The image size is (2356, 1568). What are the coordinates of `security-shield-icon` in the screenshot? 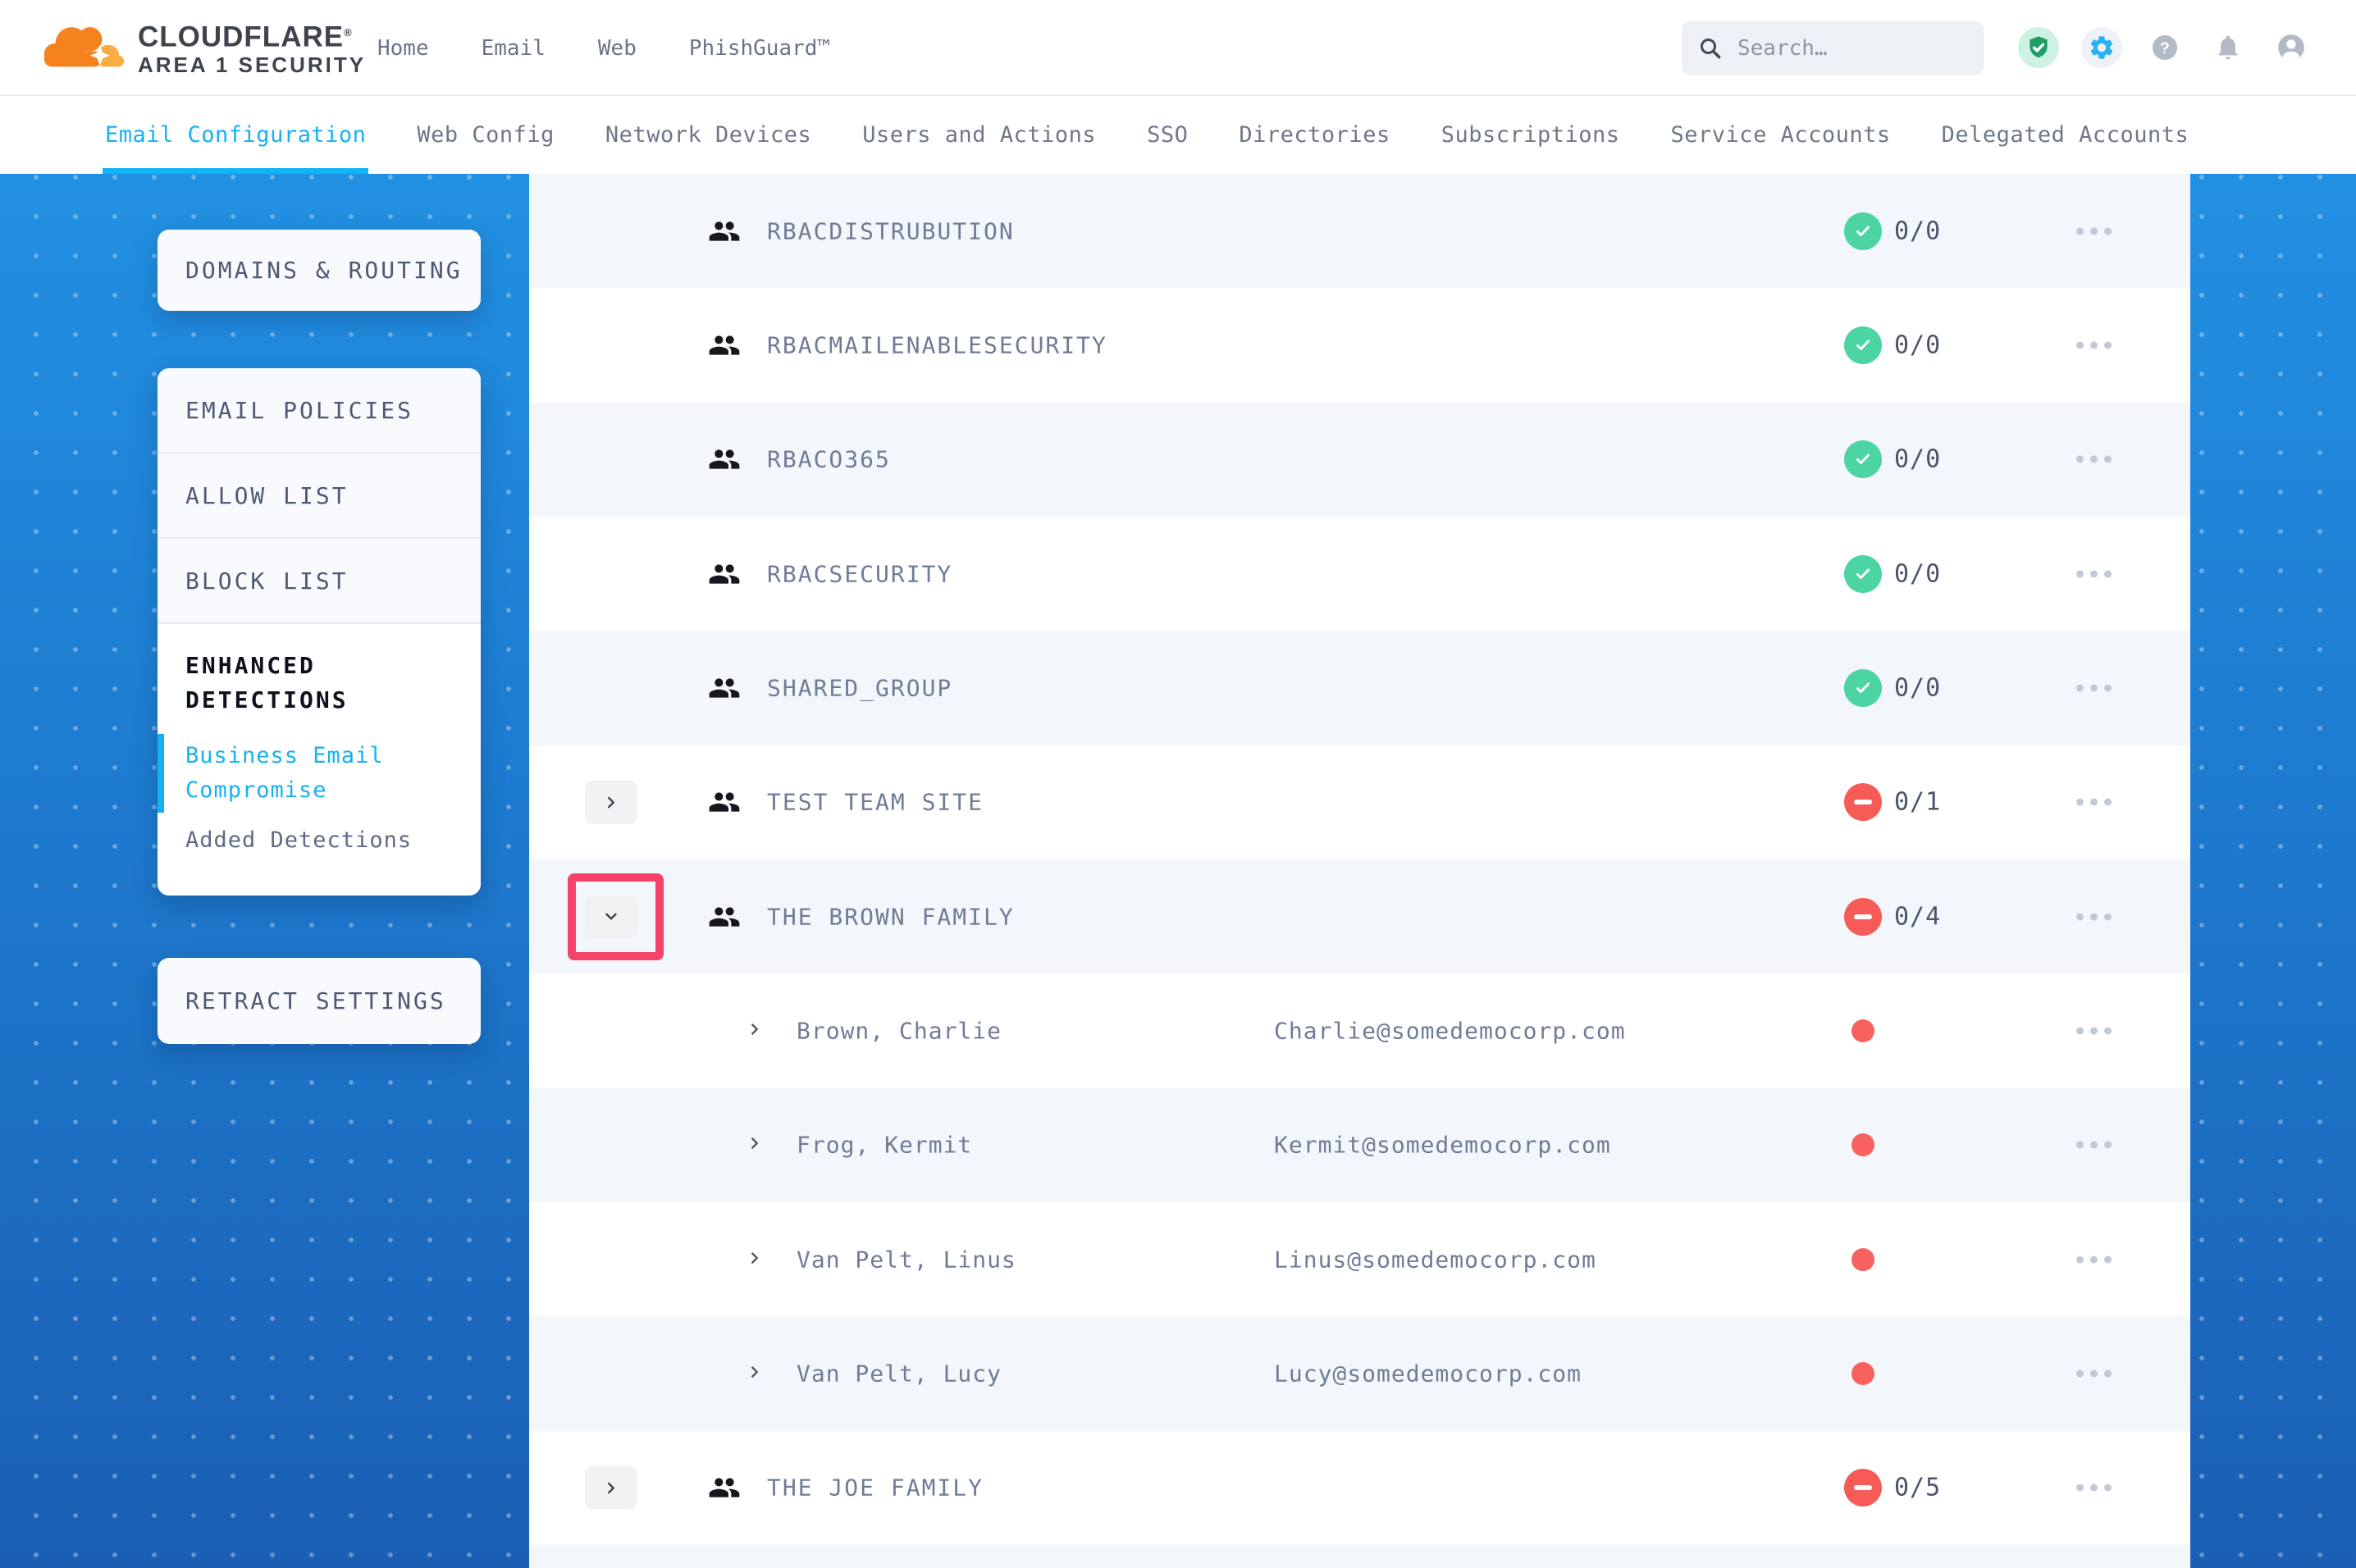 It's located at (2038, 48).